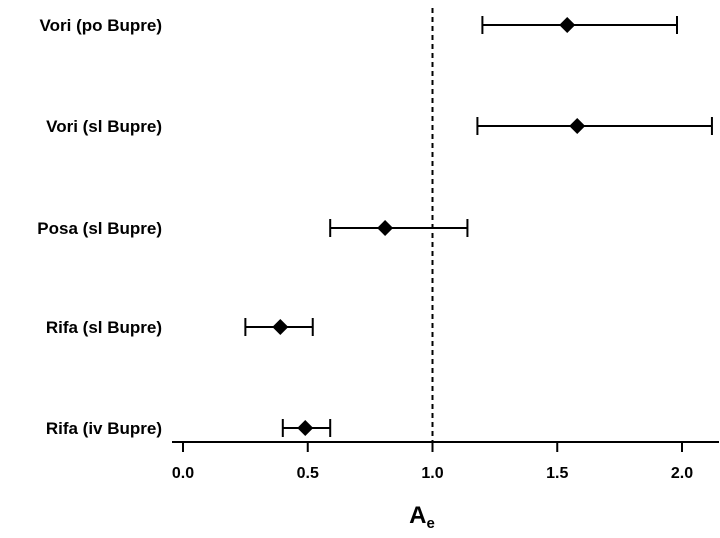 The image size is (720, 538). What do you see at coordinates (417, 515) in the screenshot?
I see `x-axis-label-main: A` at bounding box center [417, 515].